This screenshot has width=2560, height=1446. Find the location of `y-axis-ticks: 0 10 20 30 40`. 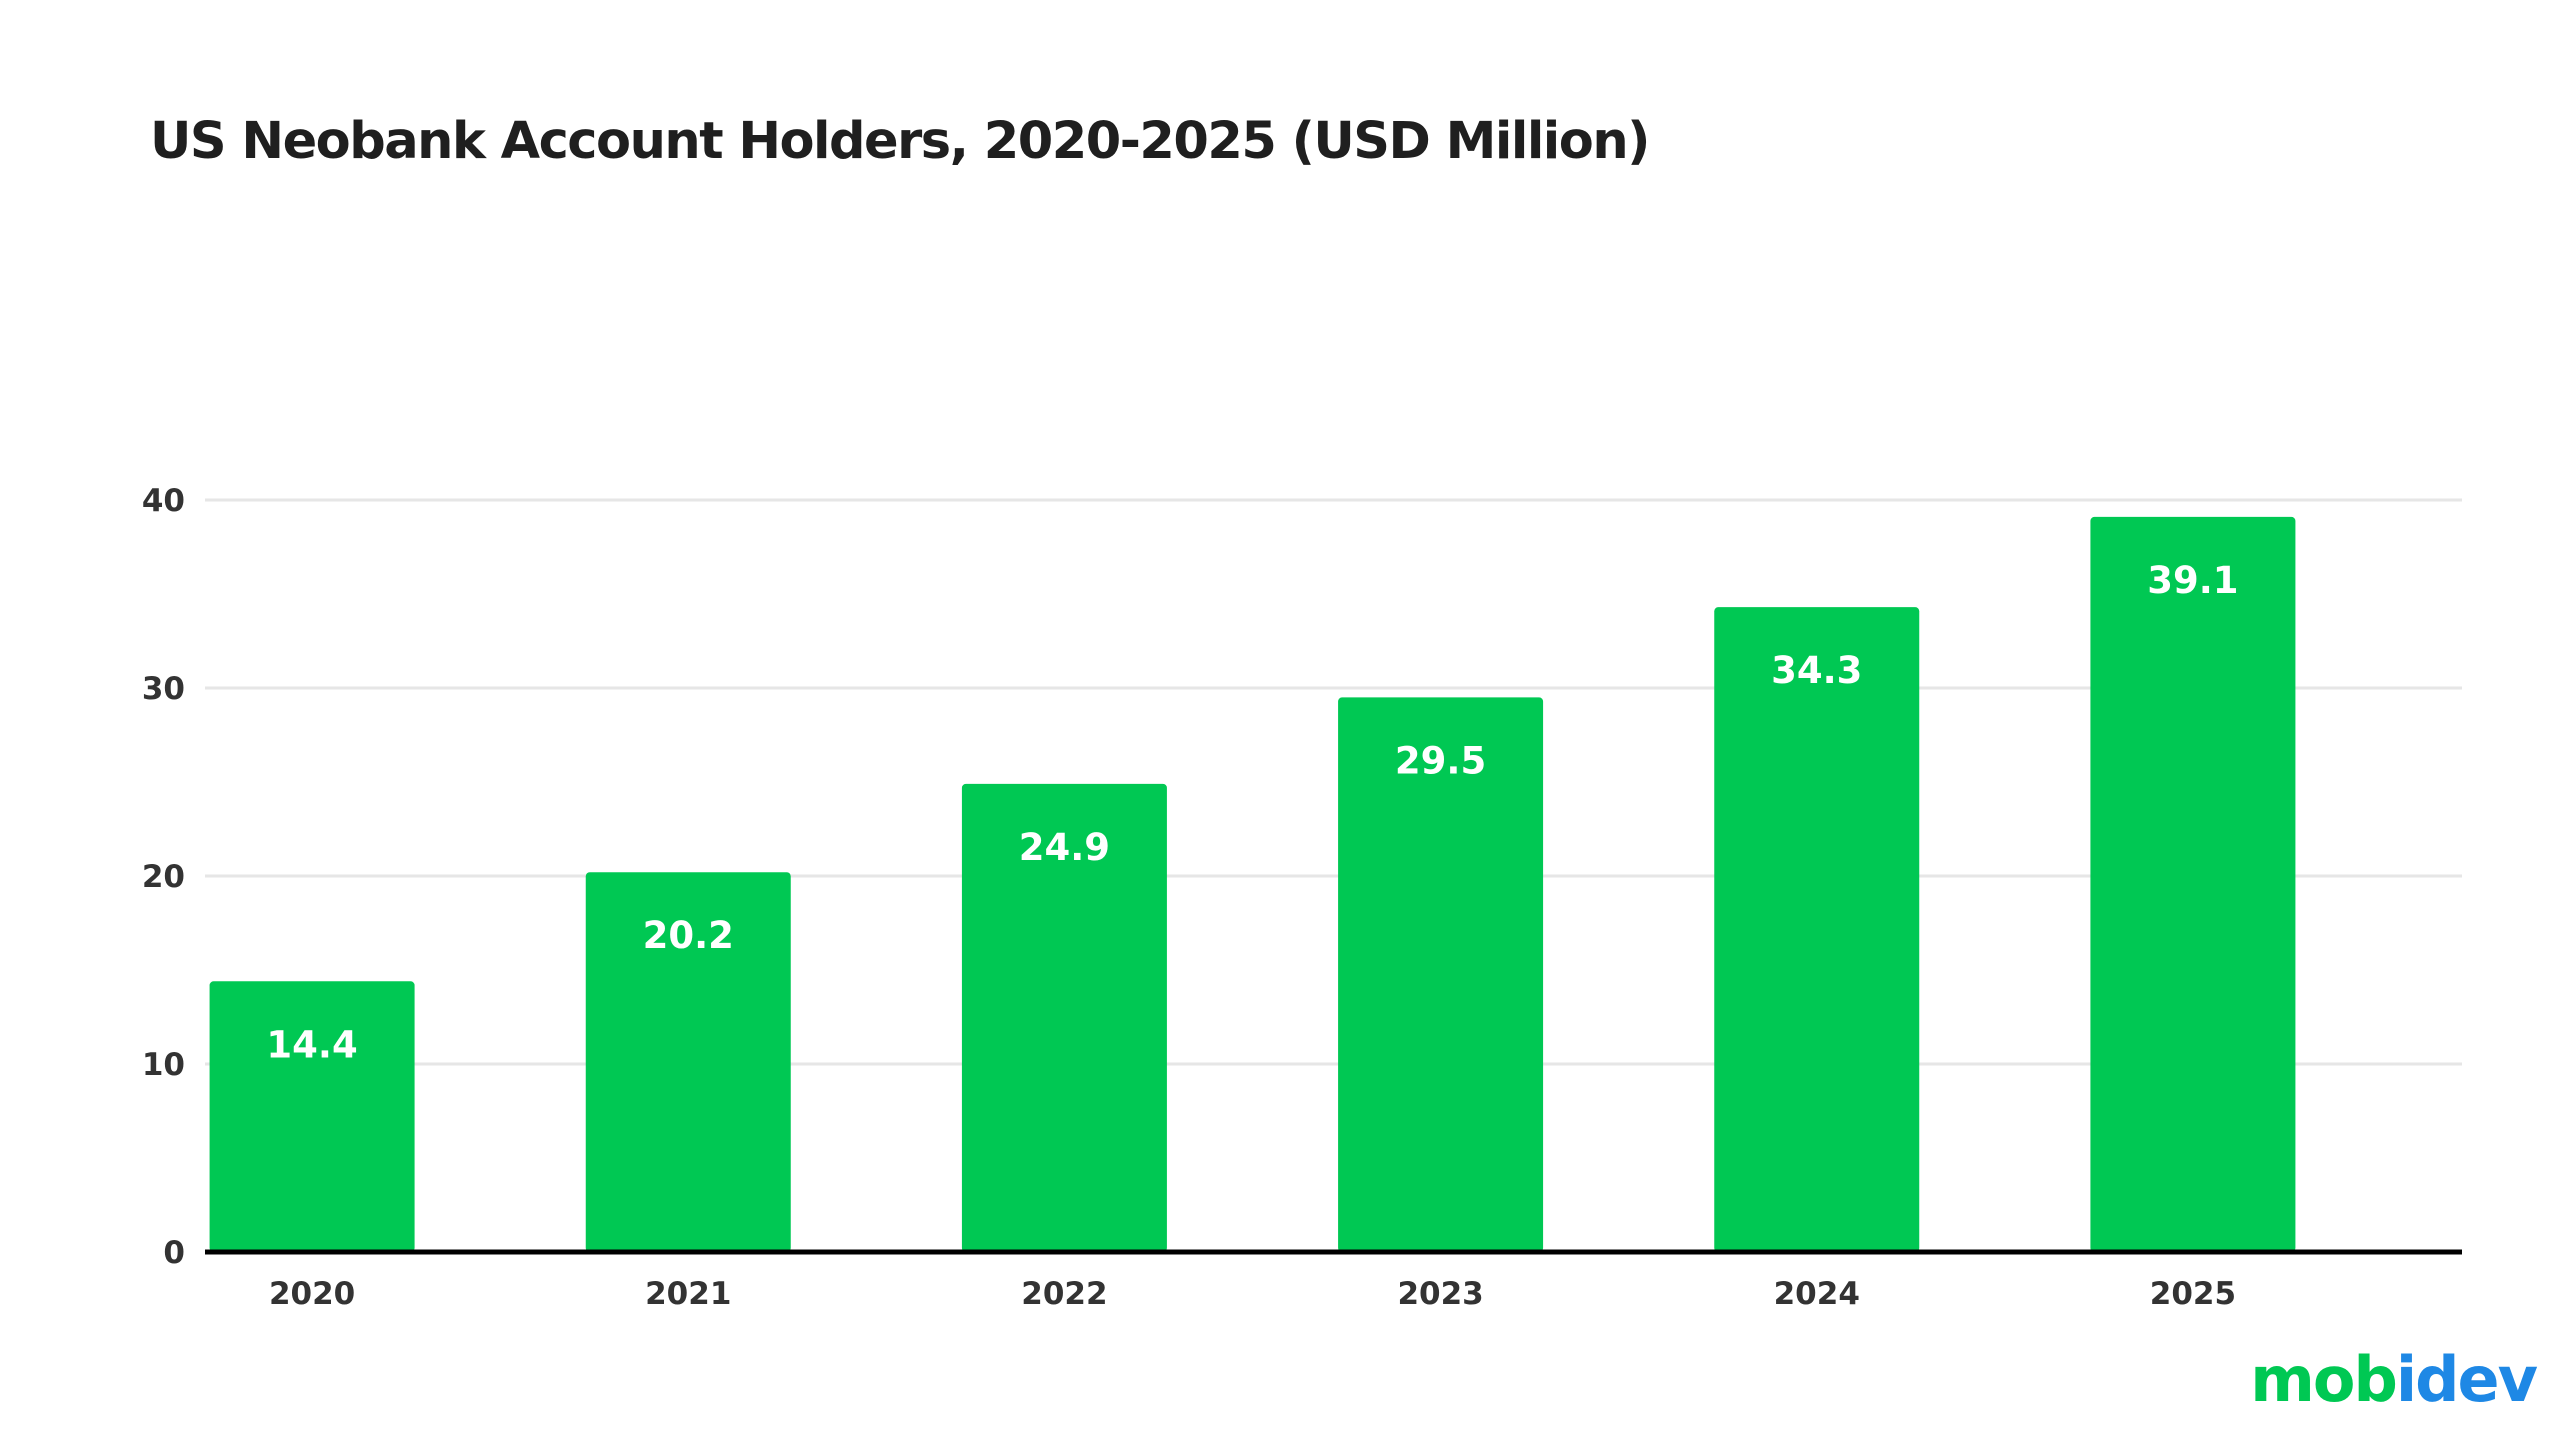

y-axis-ticks: 0 10 20 30 40 is located at coordinates (163, 877).